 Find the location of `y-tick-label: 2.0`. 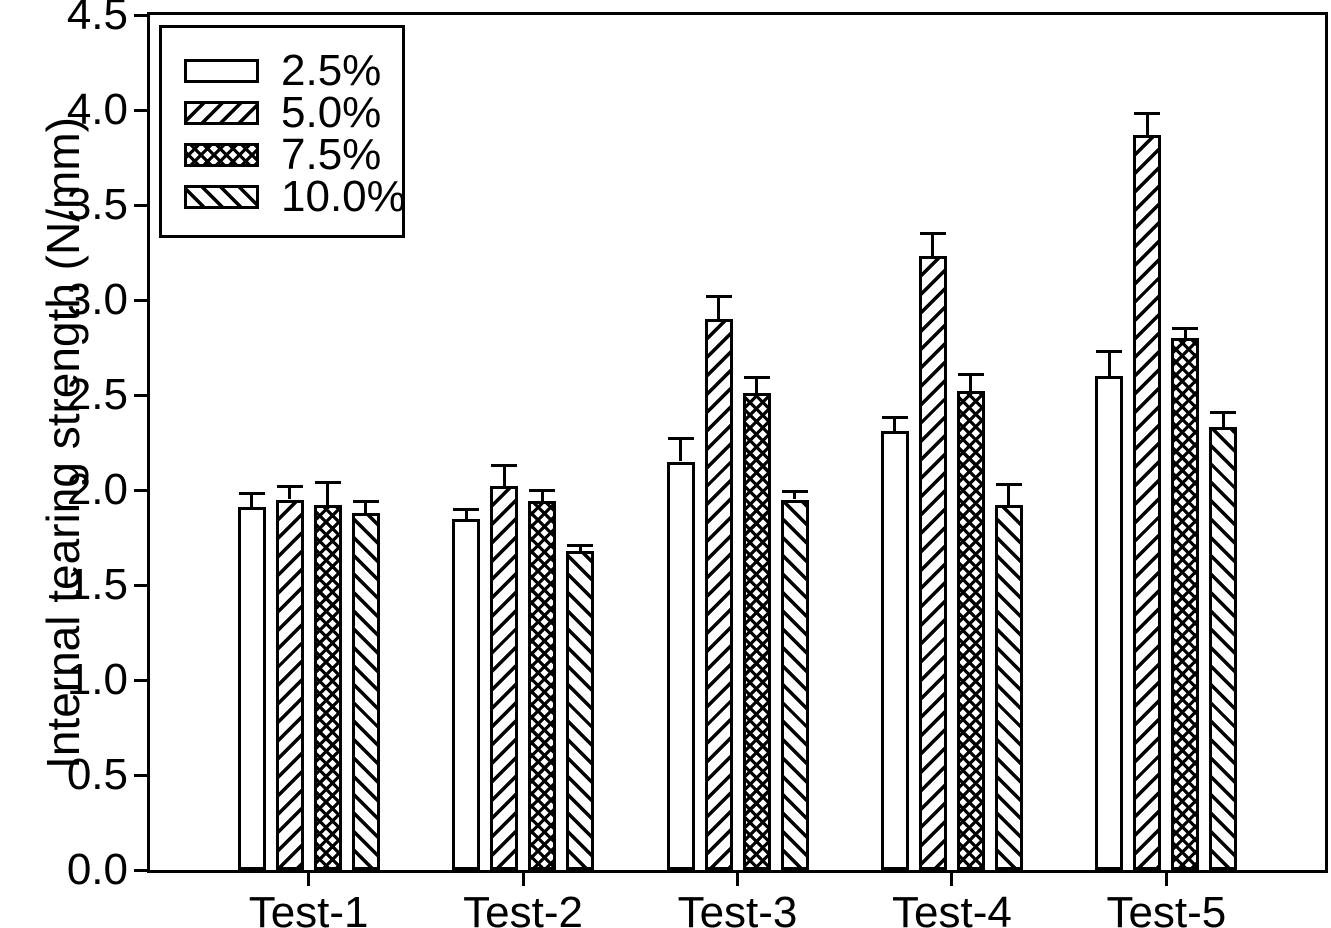

y-tick-label: 2.0 is located at coordinates (97, 489).